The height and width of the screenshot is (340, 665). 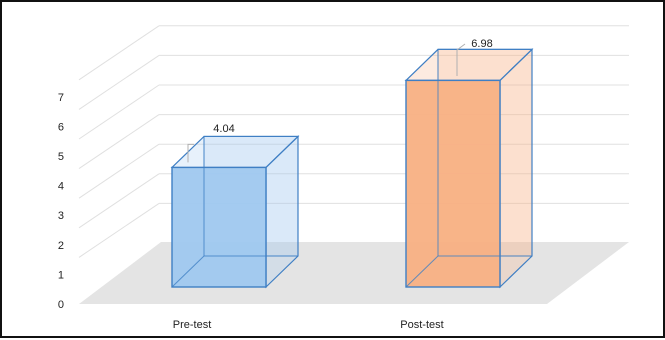 What do you see at coordinates (61, 98) in the screenshot?
I see `y-tick-label: 7` at bounding box center [61, 98].